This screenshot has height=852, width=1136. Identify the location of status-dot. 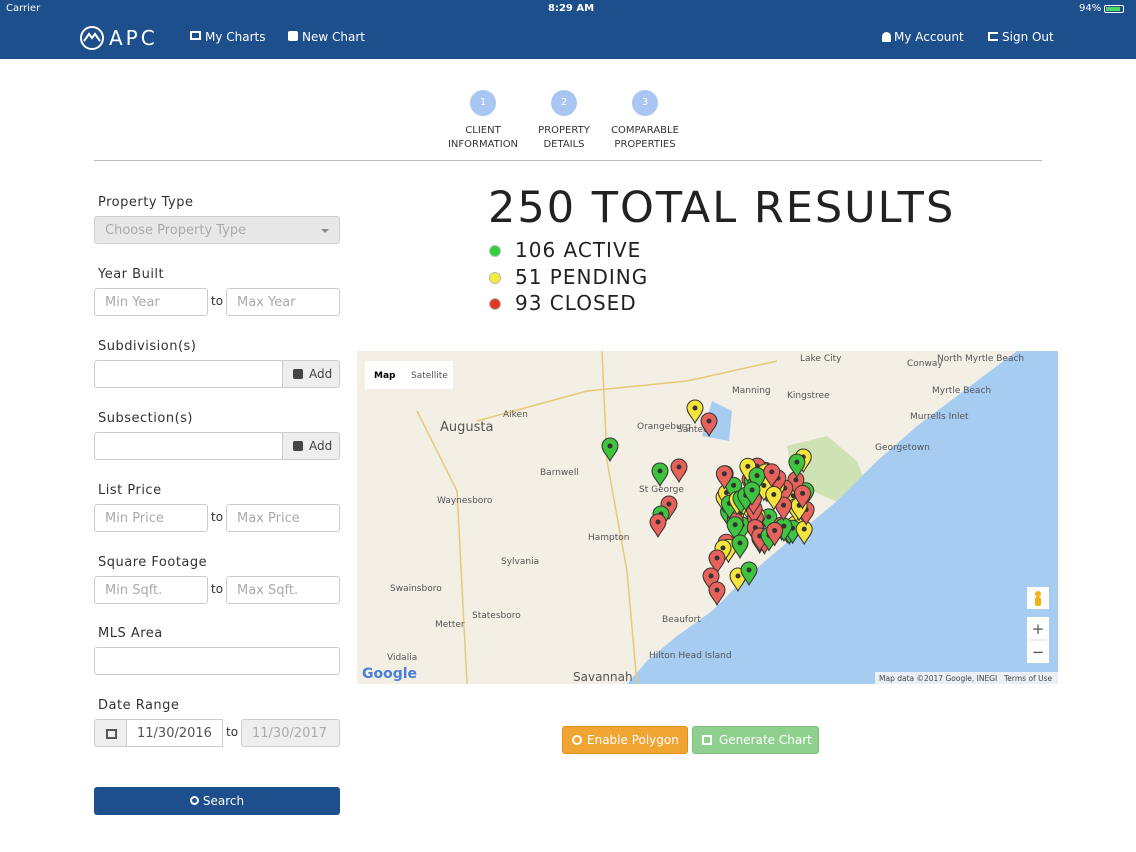
(495, 251).